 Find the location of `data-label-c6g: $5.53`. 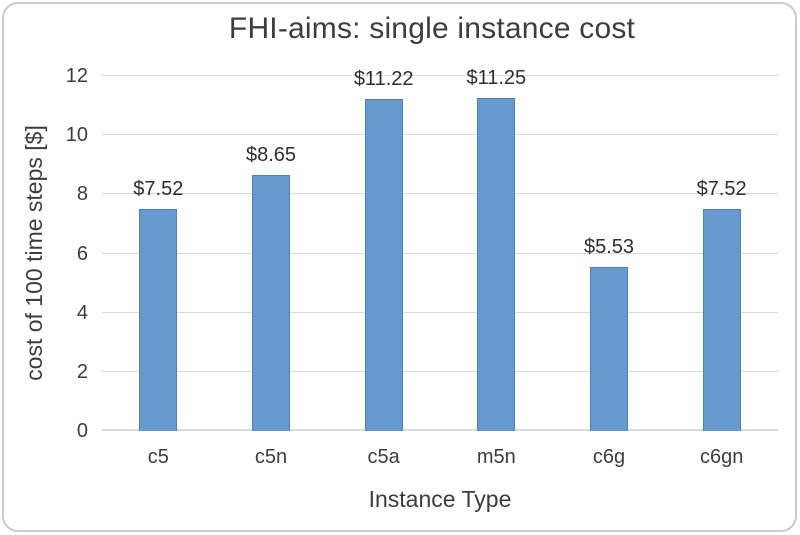

data-label-c6g: $5.53 is located at coordinates (609, 247).